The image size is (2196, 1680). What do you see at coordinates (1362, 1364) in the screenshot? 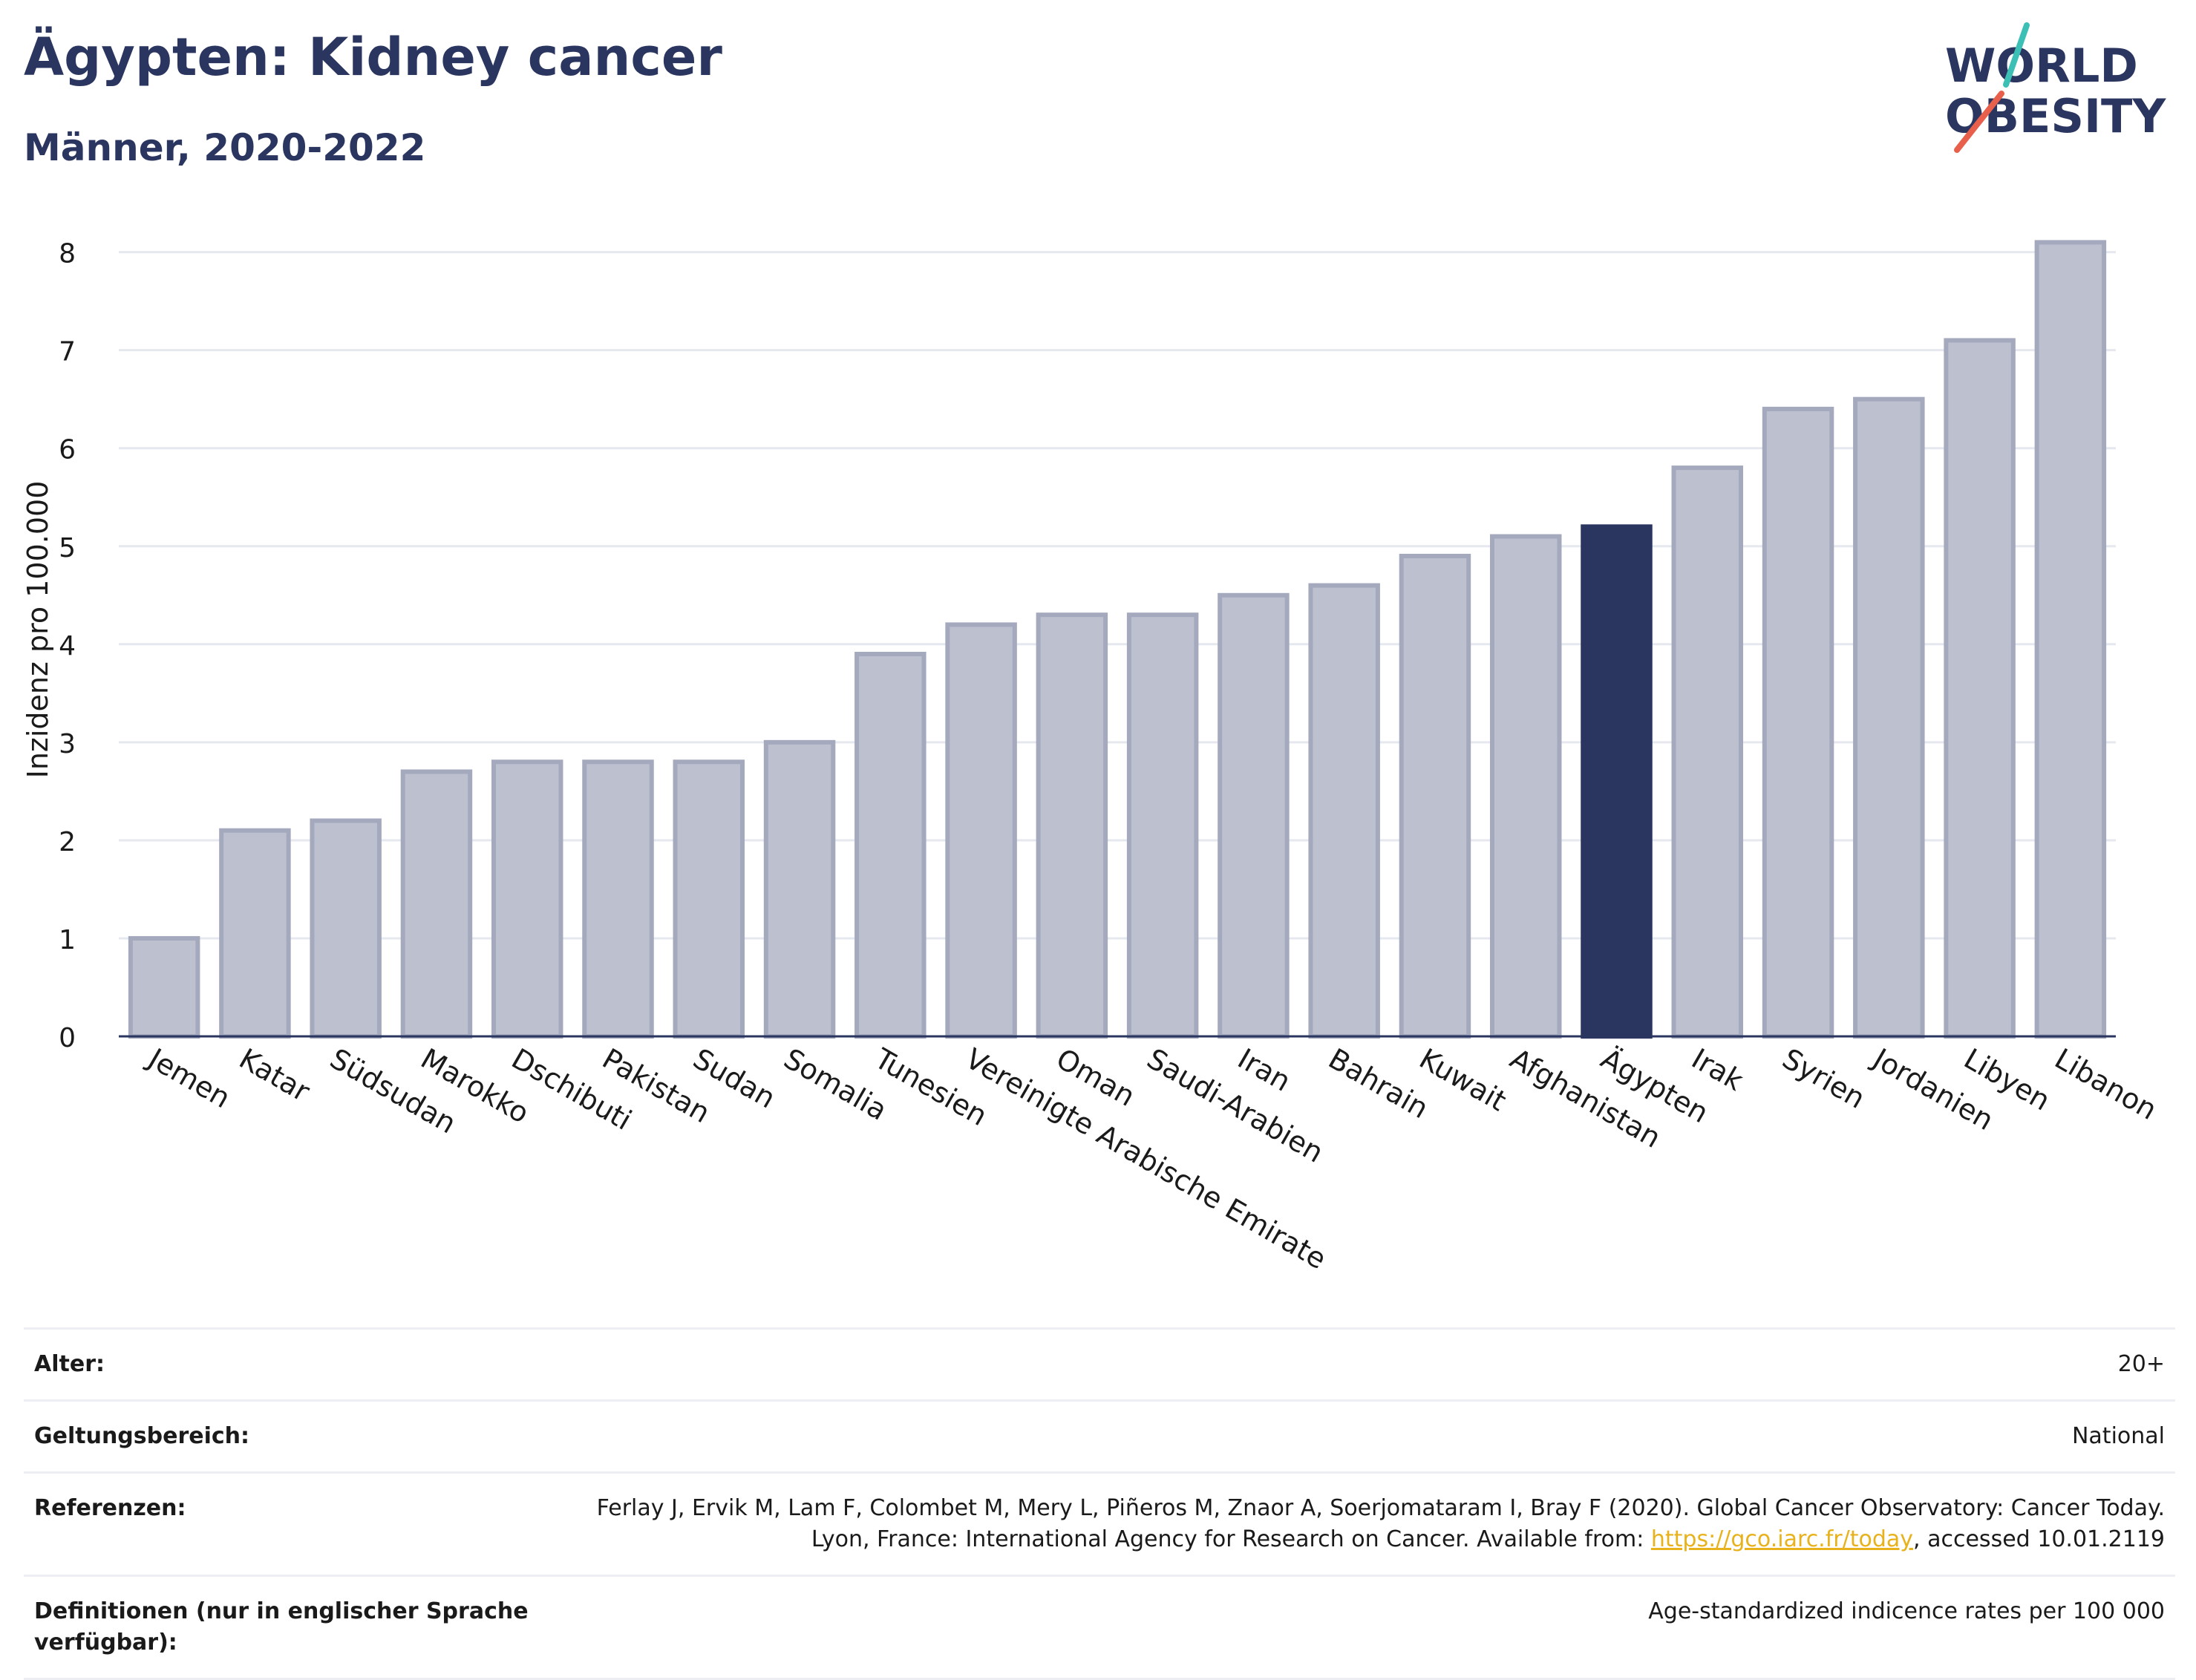
I see `age-value: 20+` at bounding box center [1362, 1364].